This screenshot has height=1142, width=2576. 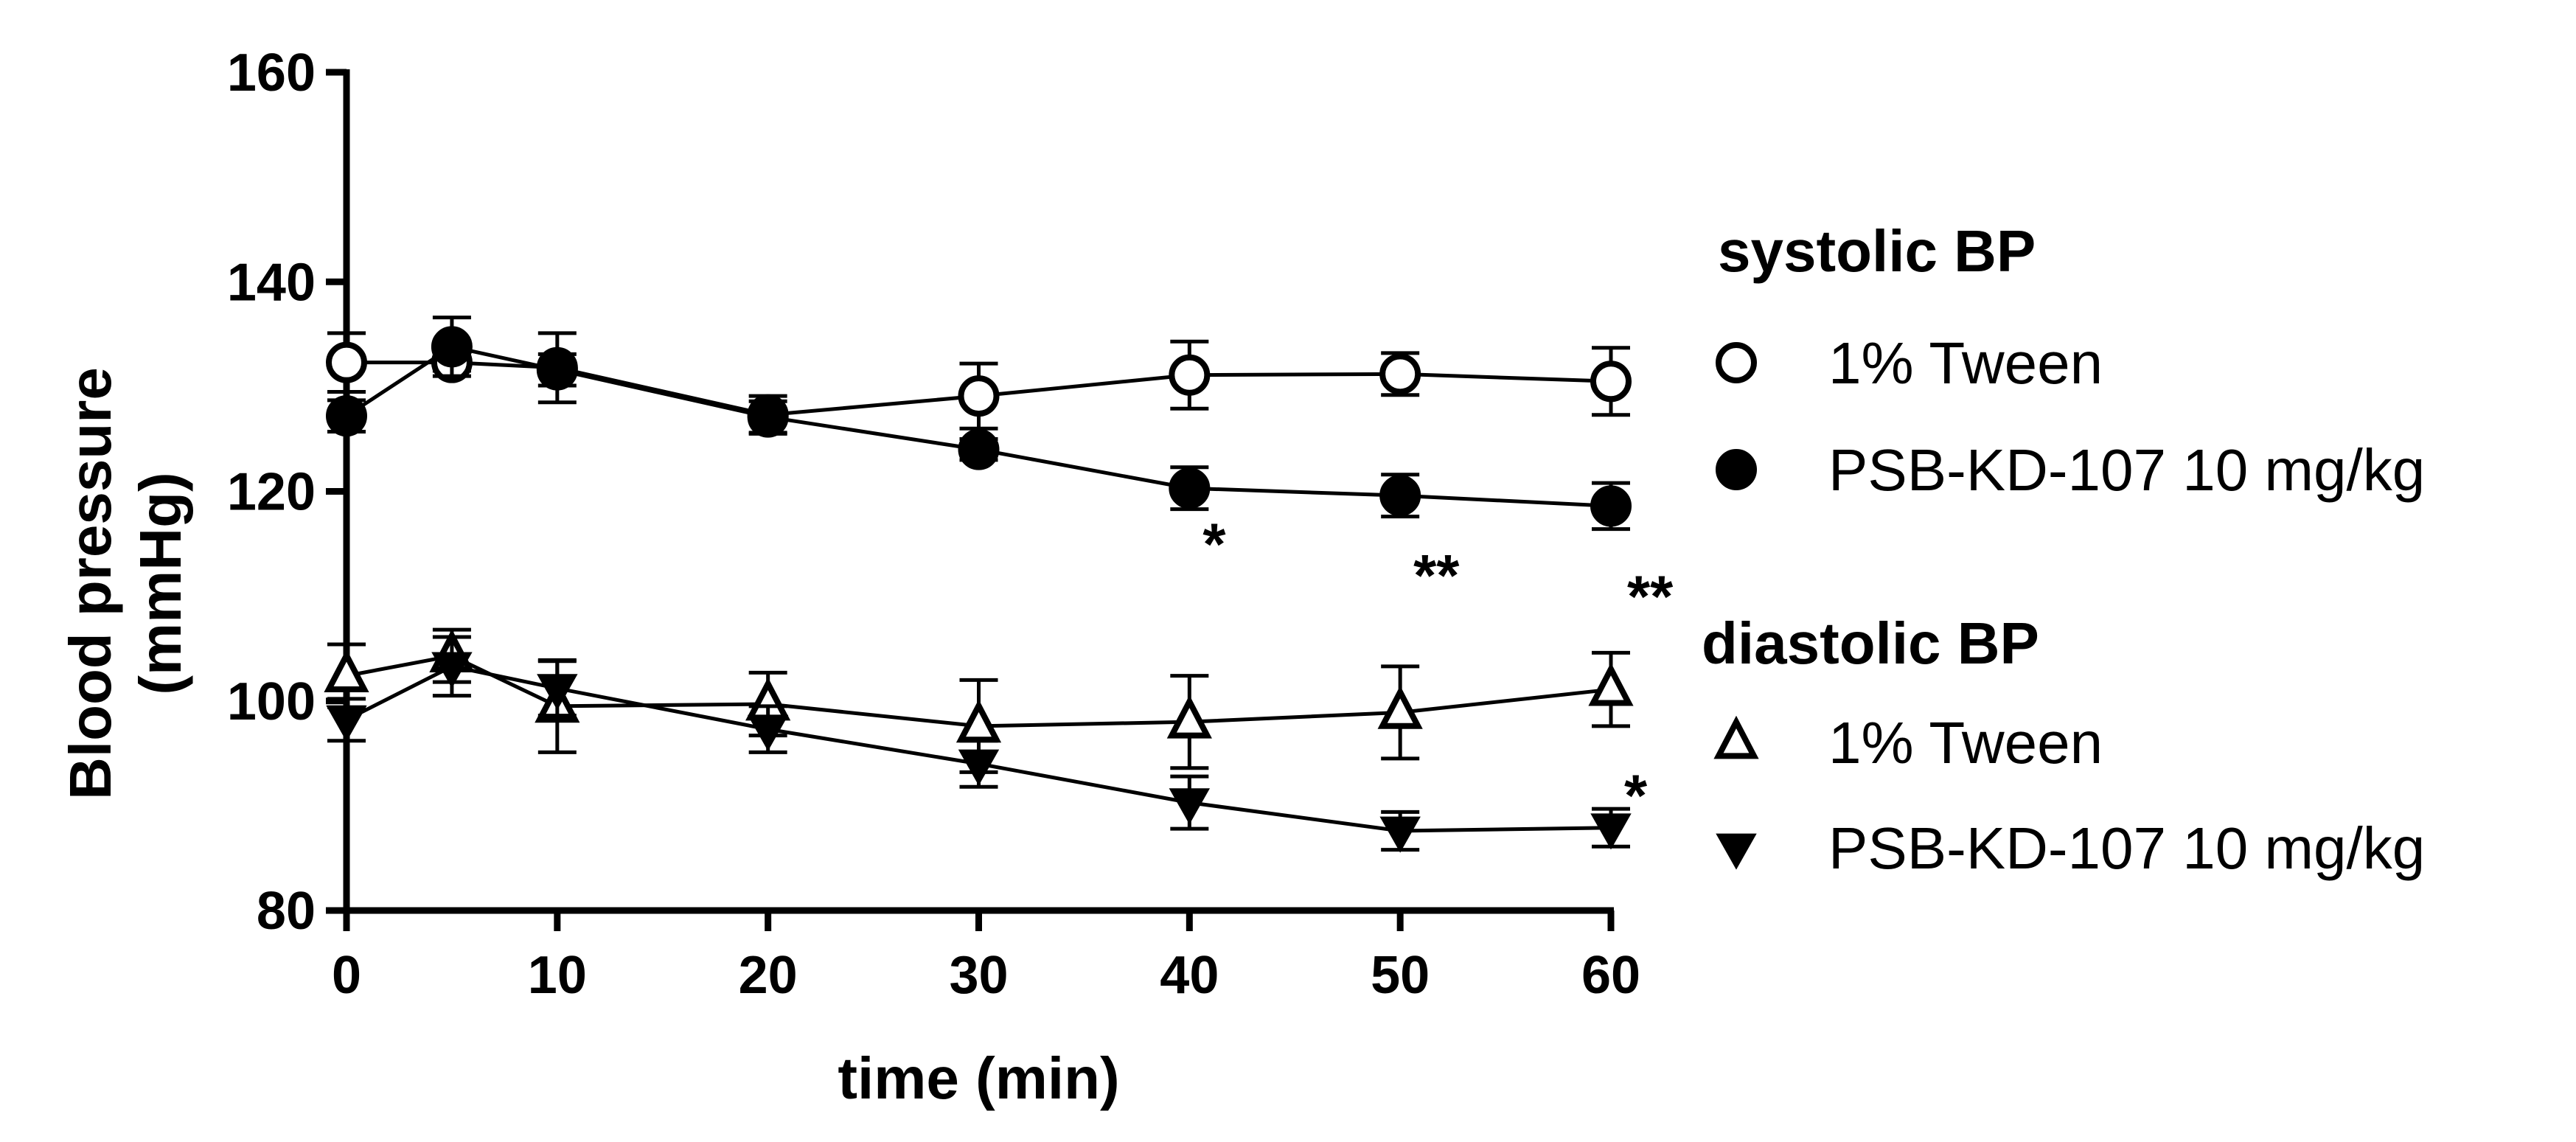 I want to click on y-axis-title: Blood pressure(mmHg), so click(x=126, y=583).